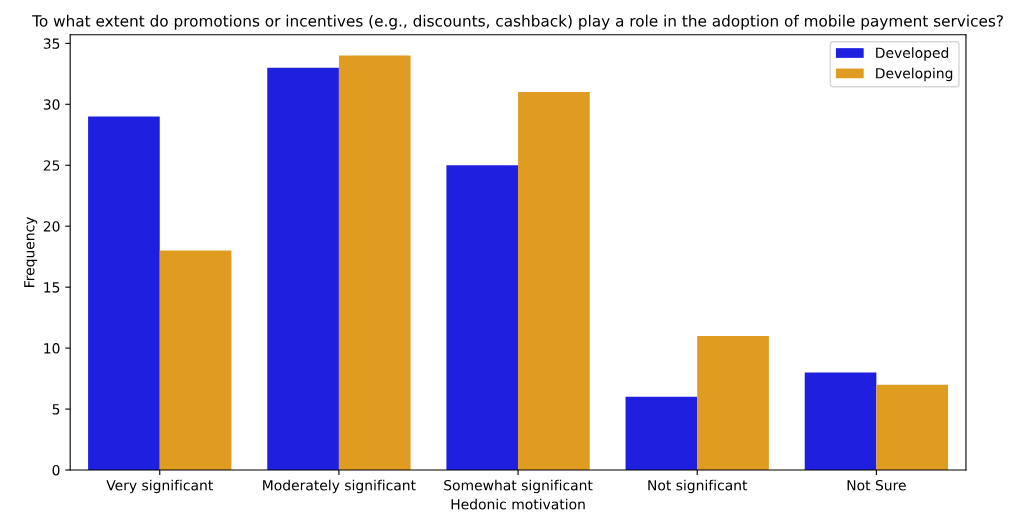  I want to click on x-tick-label: Very significant, so click(159, 486).